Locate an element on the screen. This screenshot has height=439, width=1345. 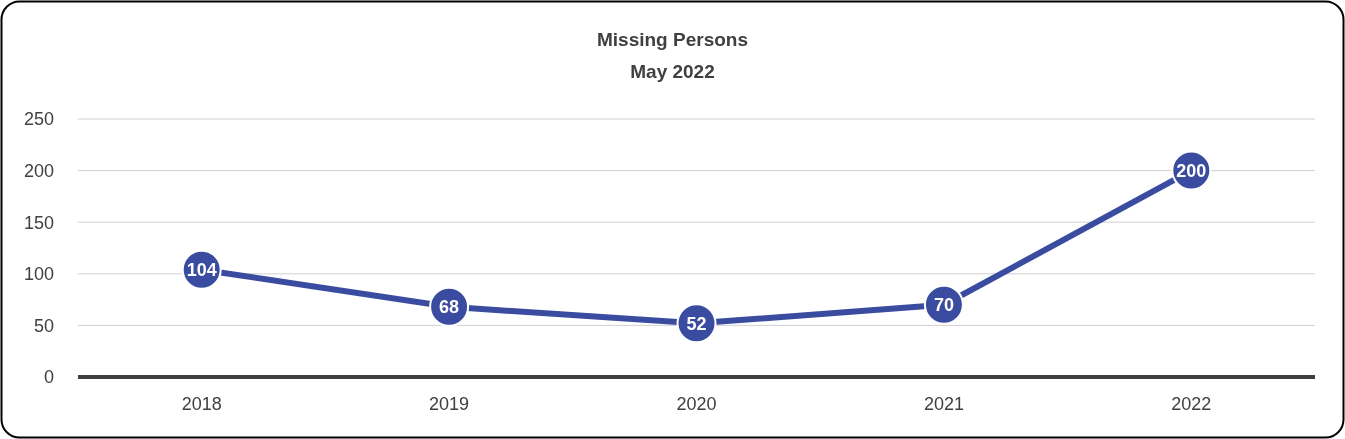
y-tick-label: 250 is located at coordinates (38, 119).